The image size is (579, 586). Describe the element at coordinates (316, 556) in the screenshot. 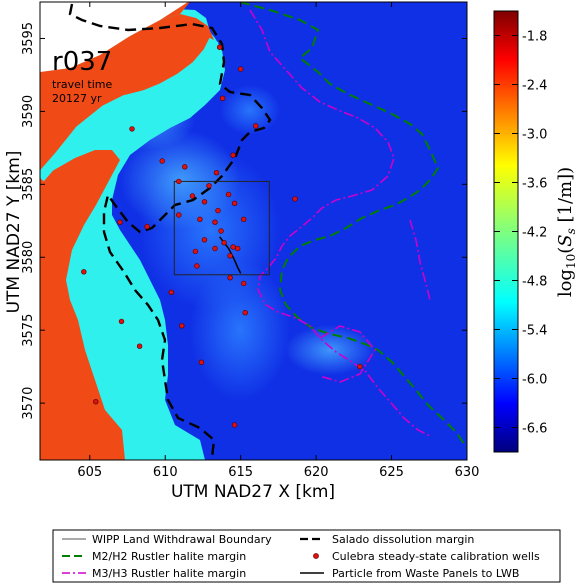

I see `legend-swatch-wells` at that location.